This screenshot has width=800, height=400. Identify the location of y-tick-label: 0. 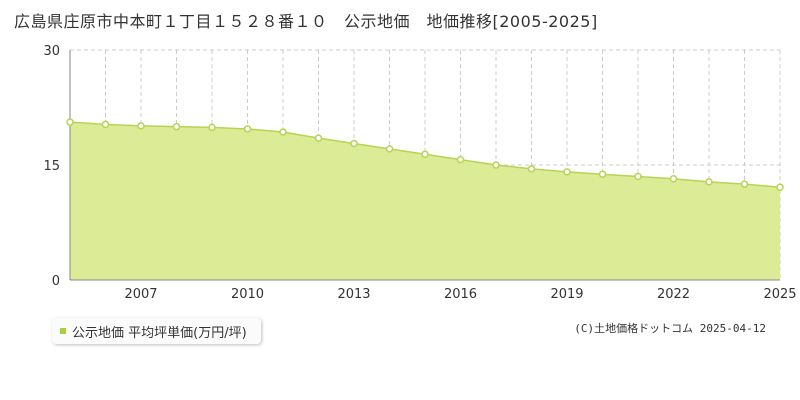
(56, 281).